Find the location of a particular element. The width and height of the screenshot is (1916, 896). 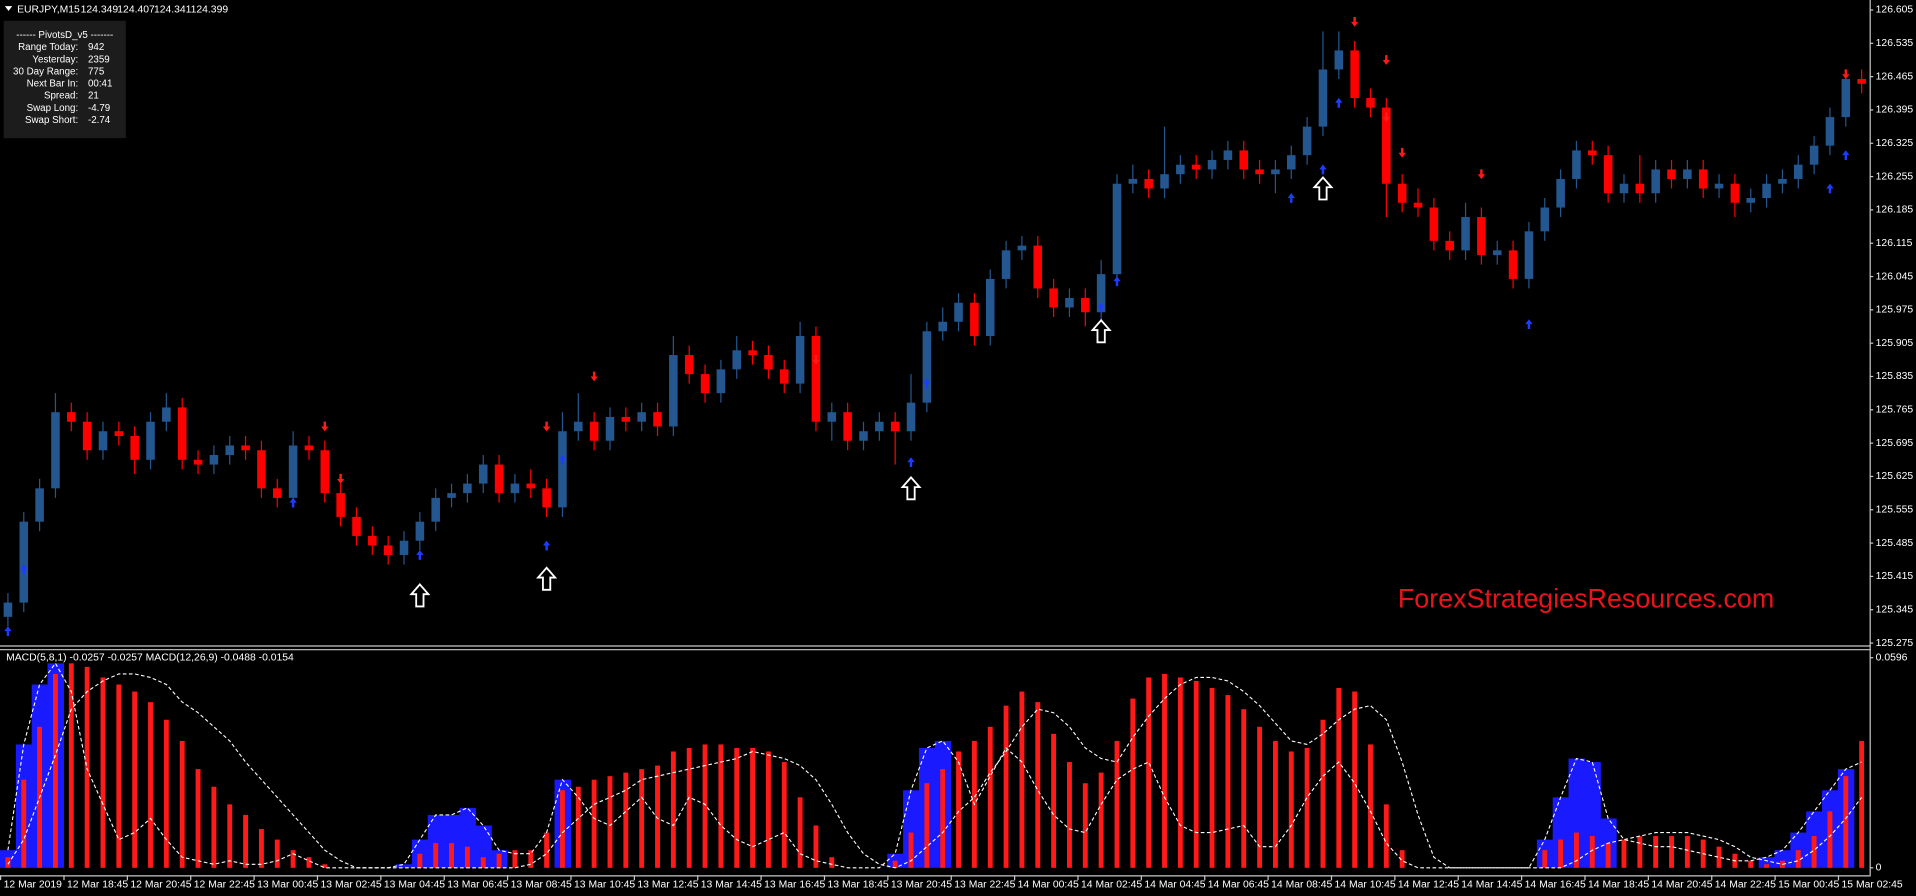

y-tick-label: 125.275 is located at coordinates (1895, 643).